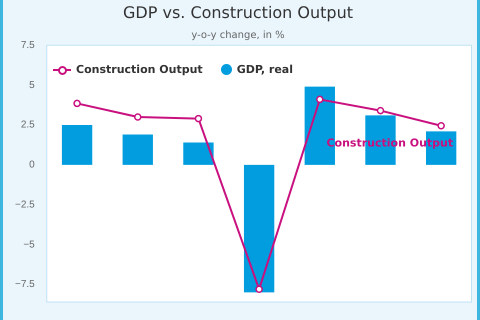  I want to click on chart-subtitle: y-o-y change, in %, so click(238, 35).